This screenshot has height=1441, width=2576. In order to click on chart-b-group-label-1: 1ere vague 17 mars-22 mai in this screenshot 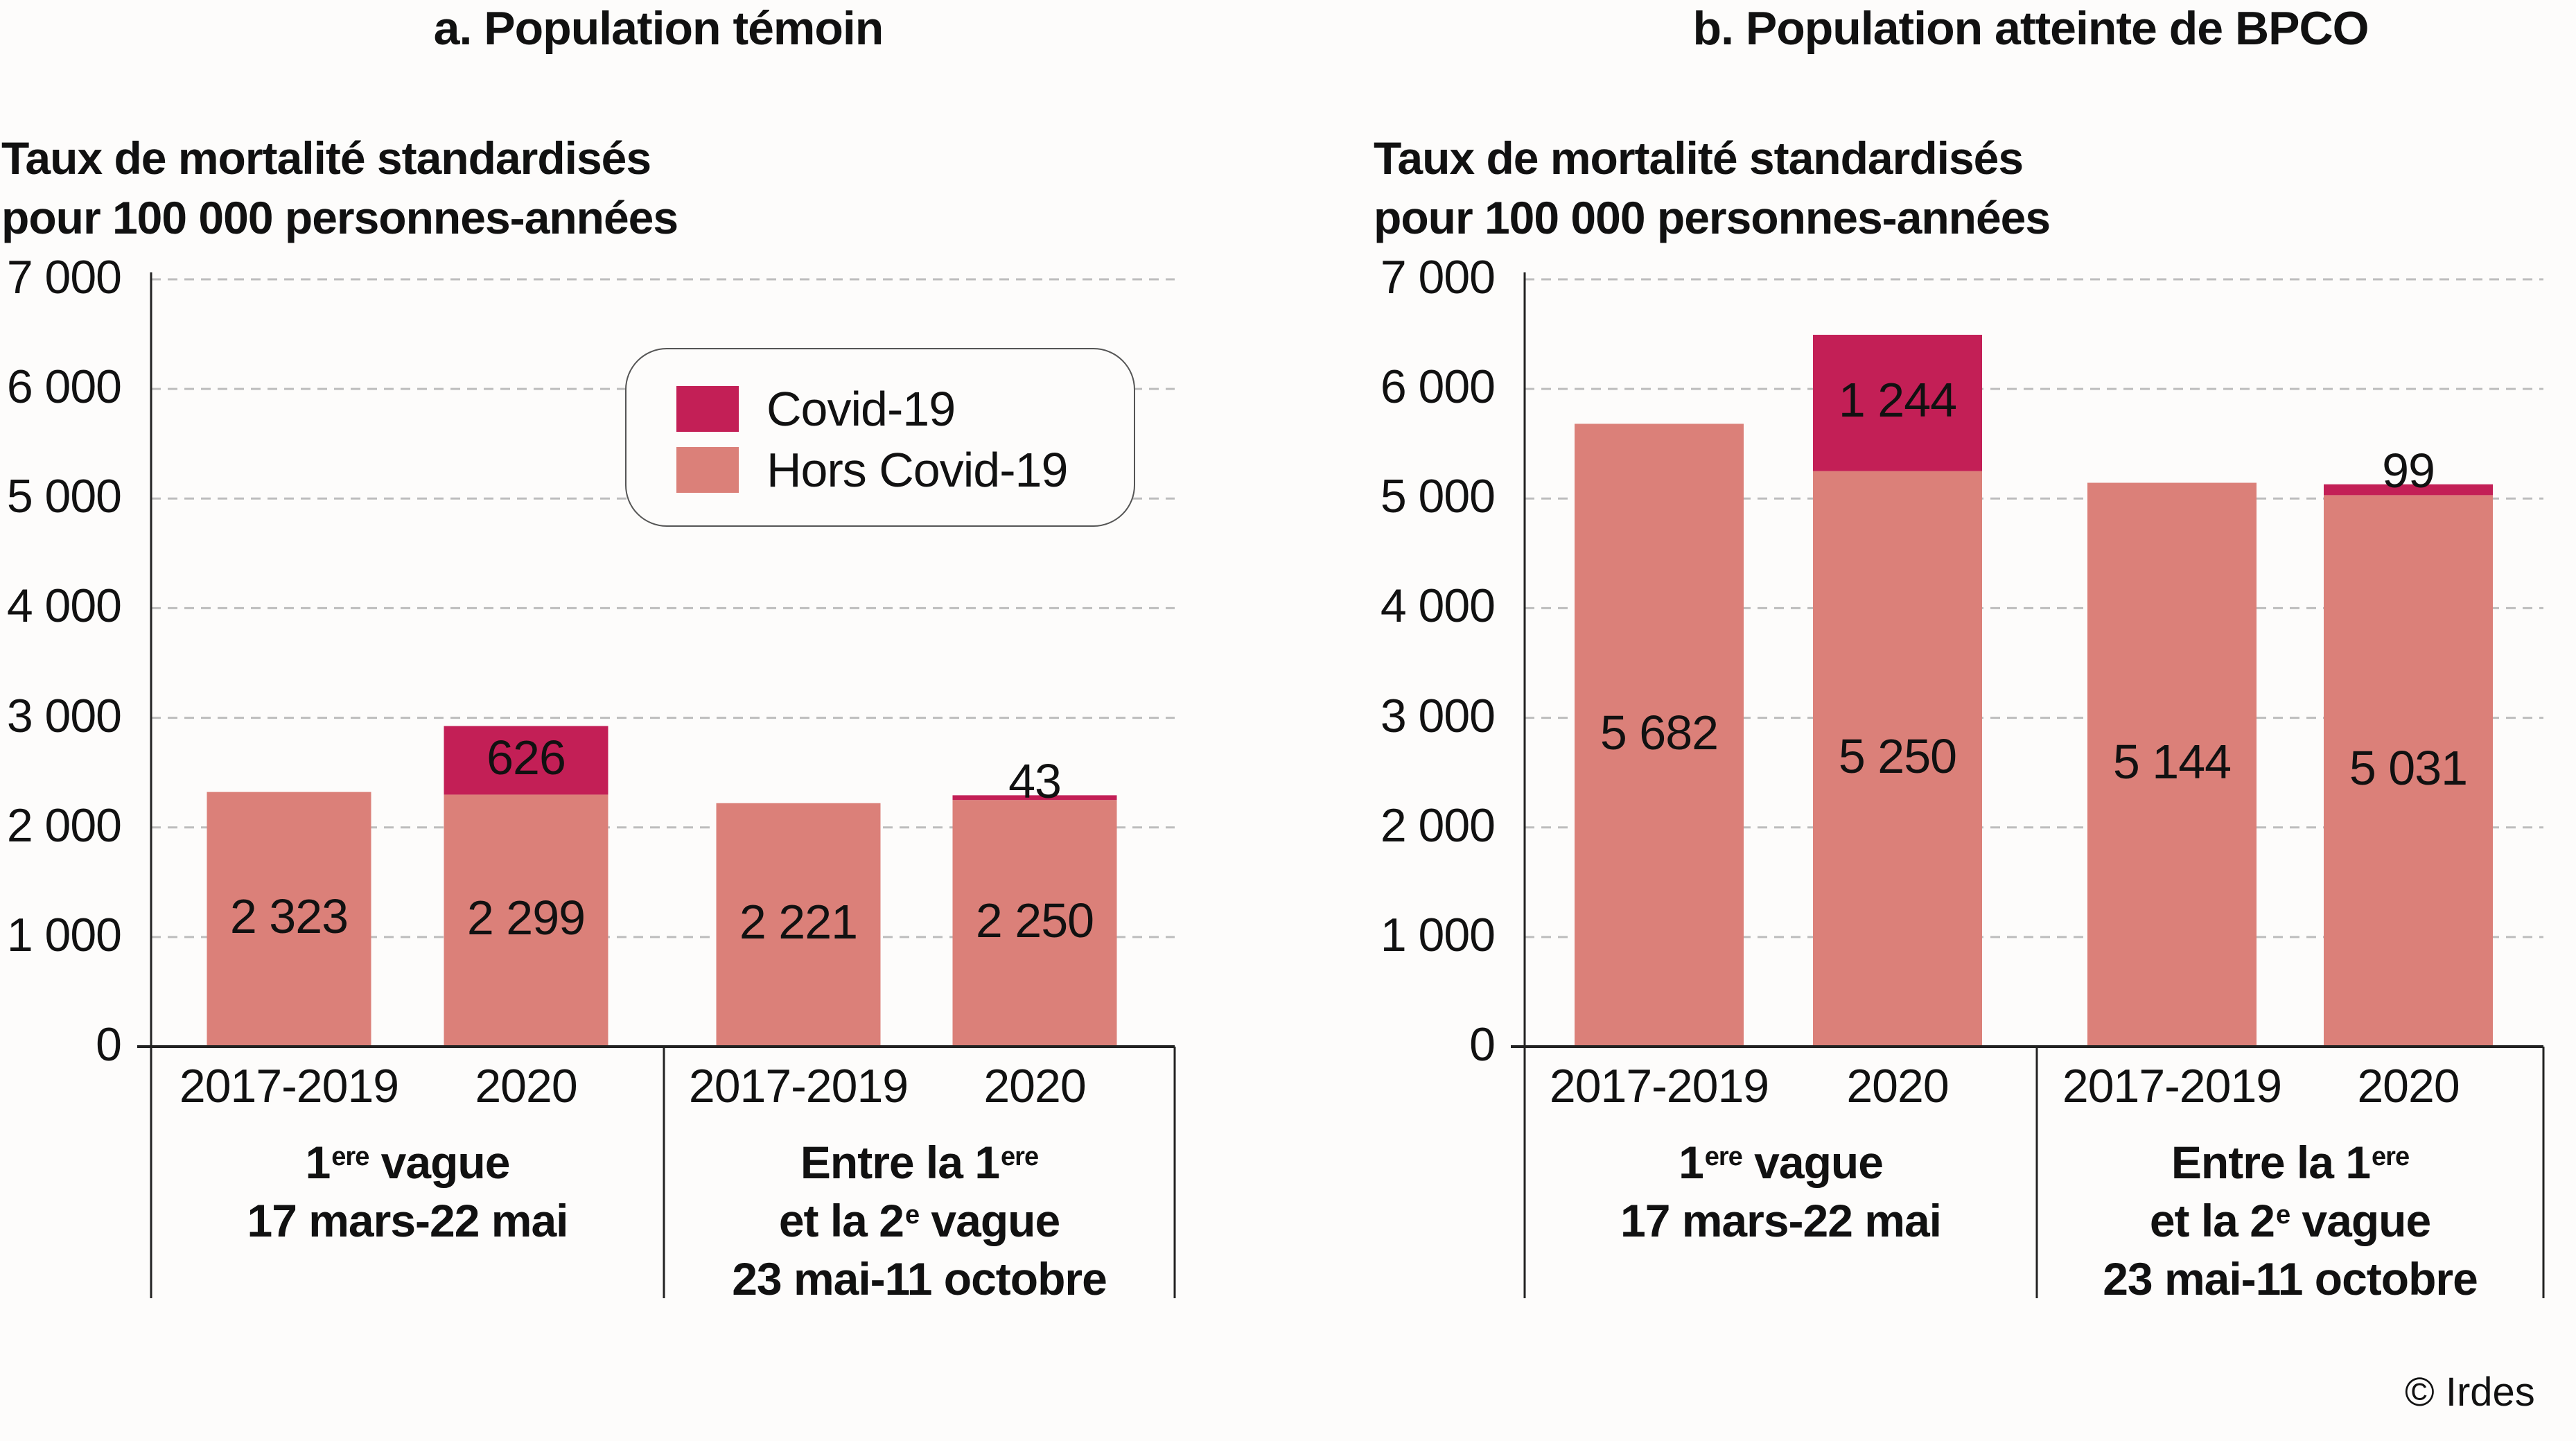, I will do `click(1781, 1191)`.